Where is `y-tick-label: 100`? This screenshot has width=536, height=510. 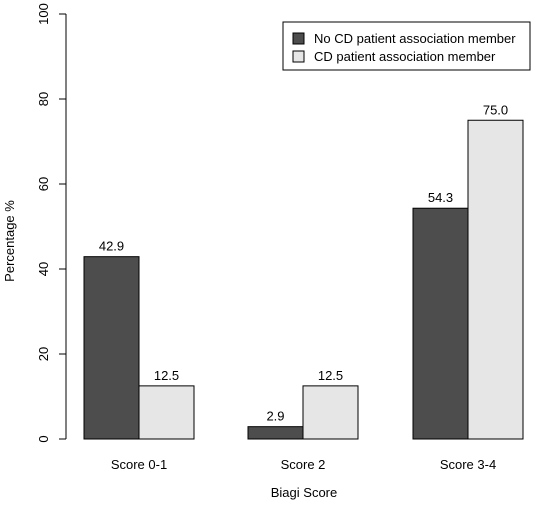 y-tick-label: 100 is located at coordinates (43, 14).